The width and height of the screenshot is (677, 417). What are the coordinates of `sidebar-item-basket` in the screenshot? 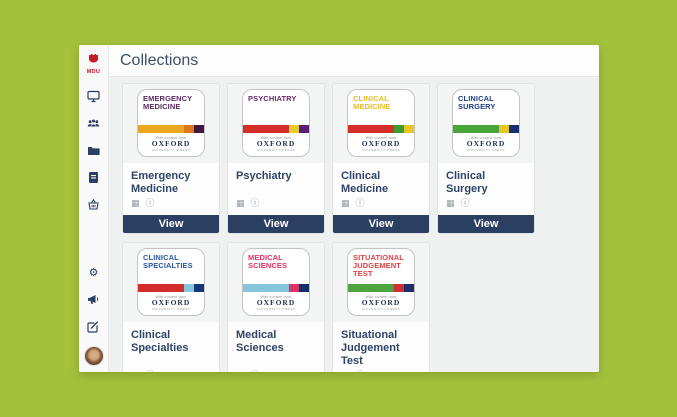 It's located at (94, 204).